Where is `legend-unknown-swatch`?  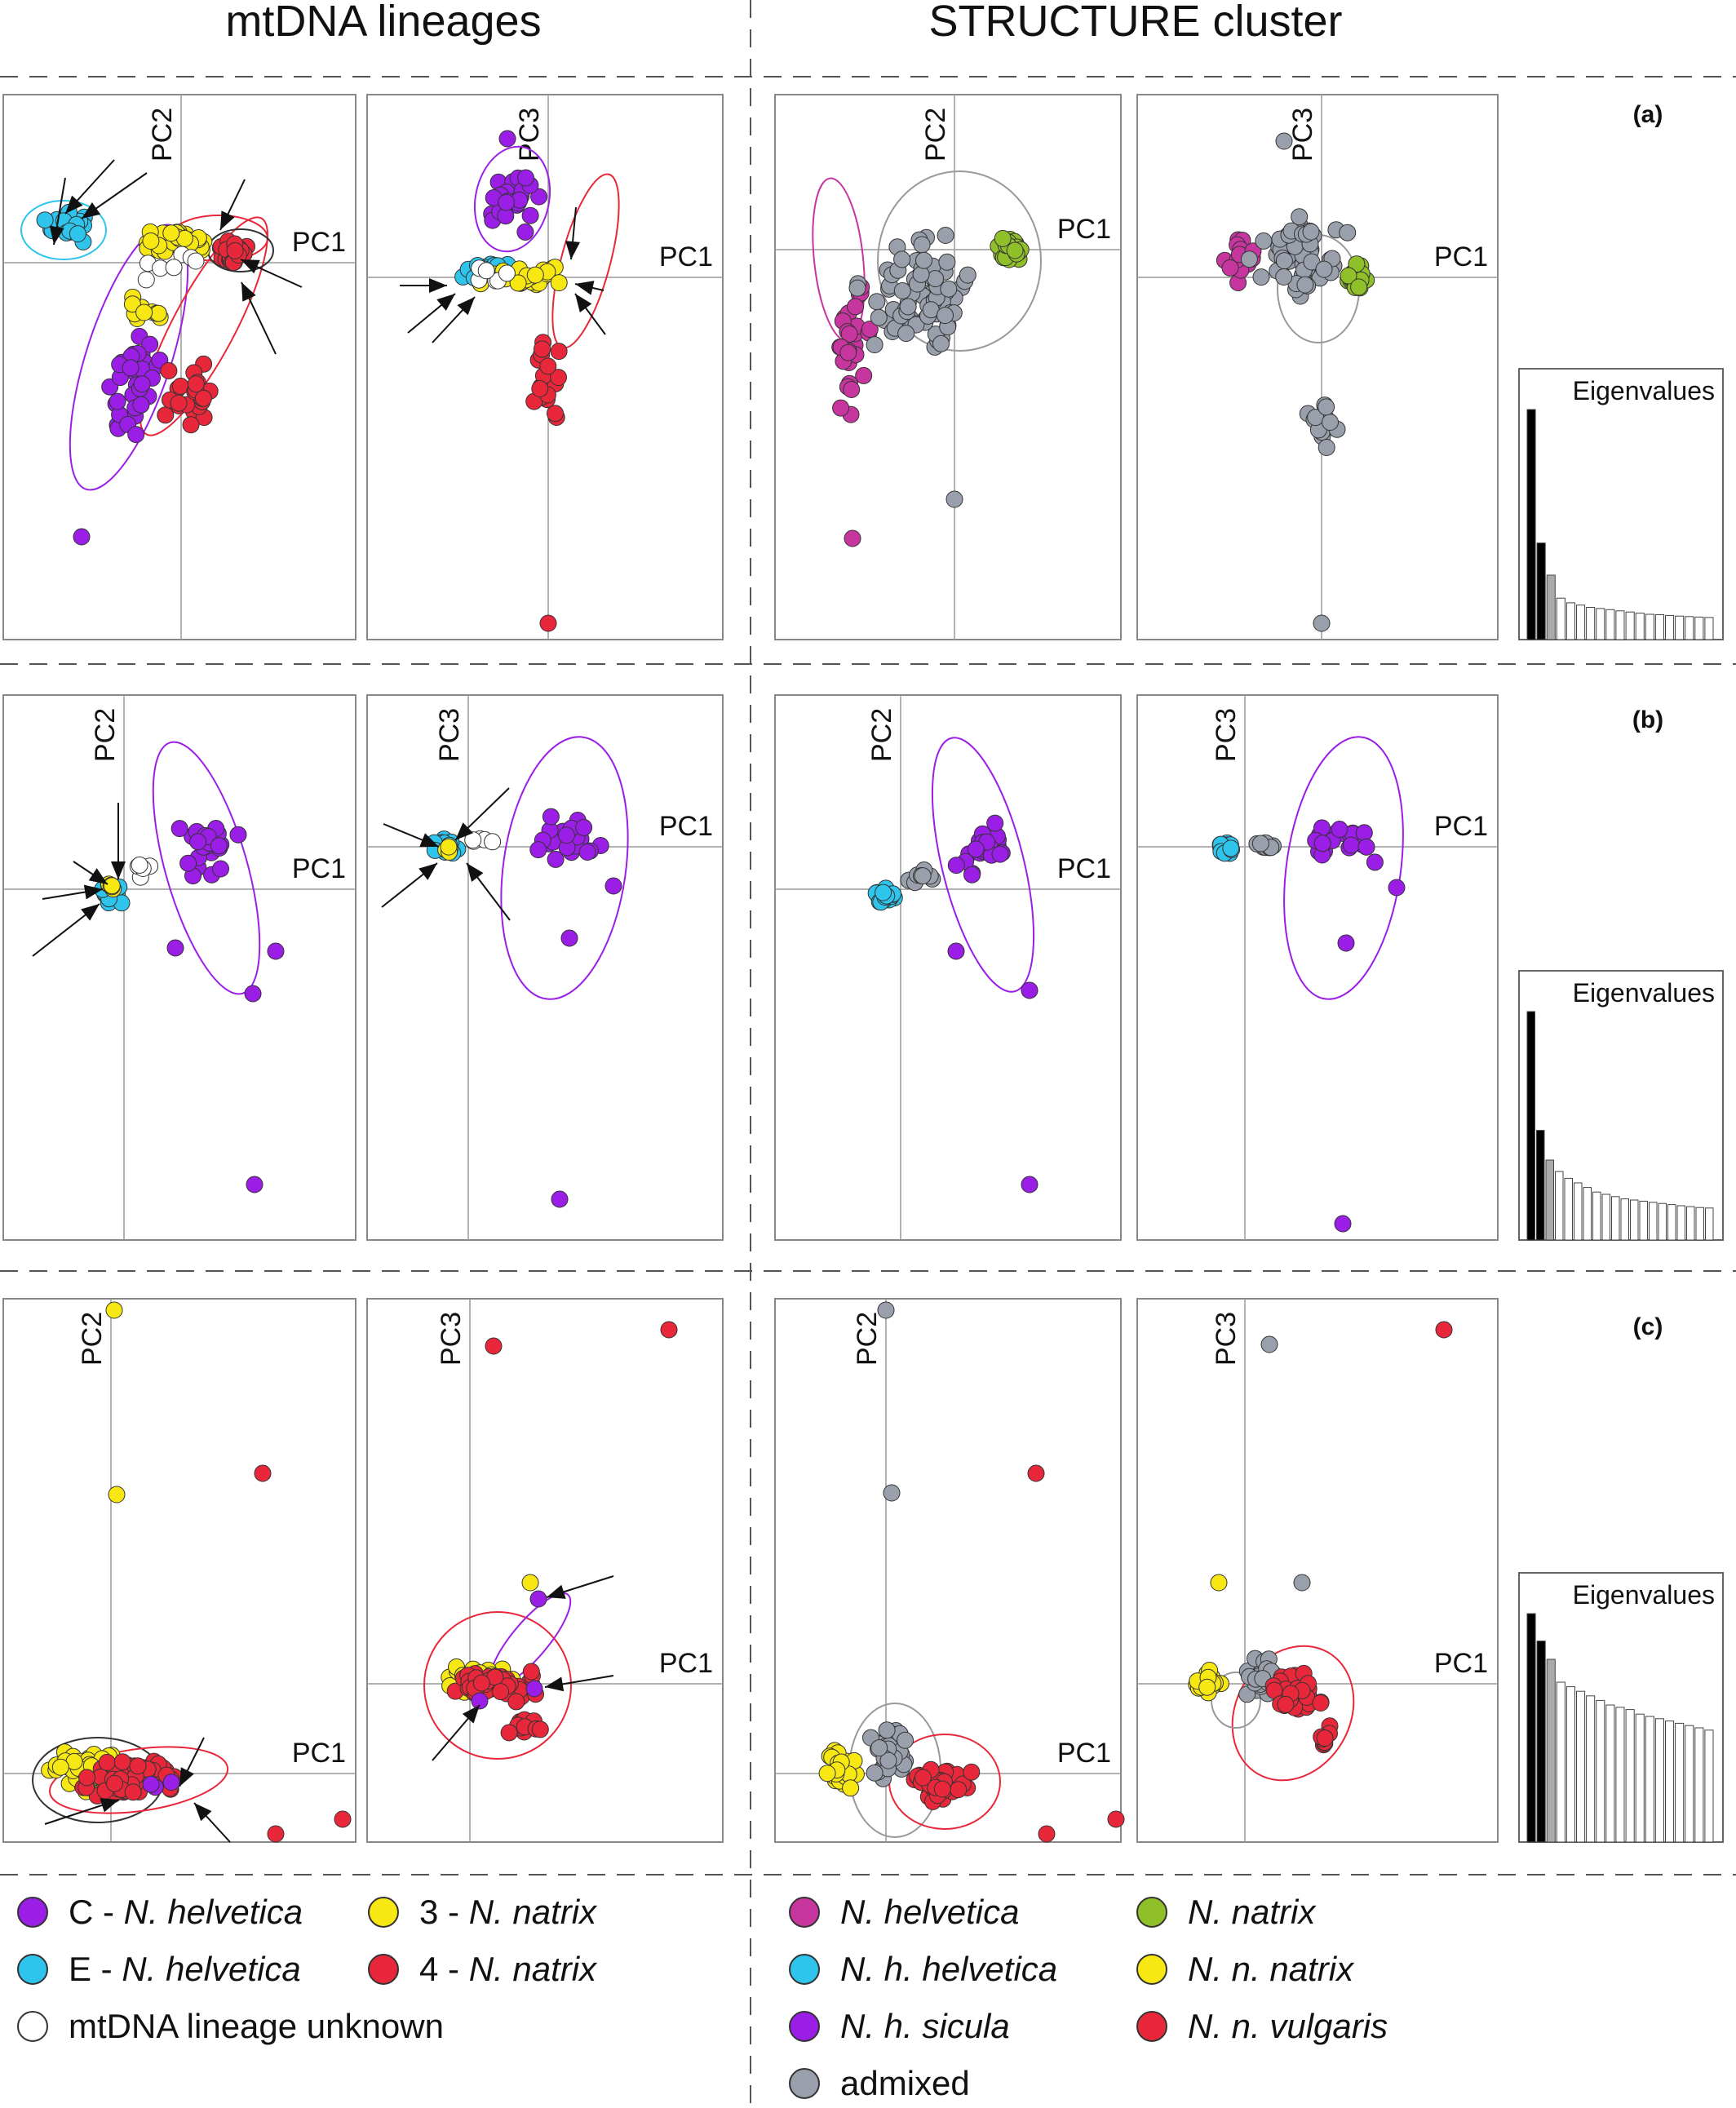
legend-unknown-swatch is located at coordinates (32, 2026).